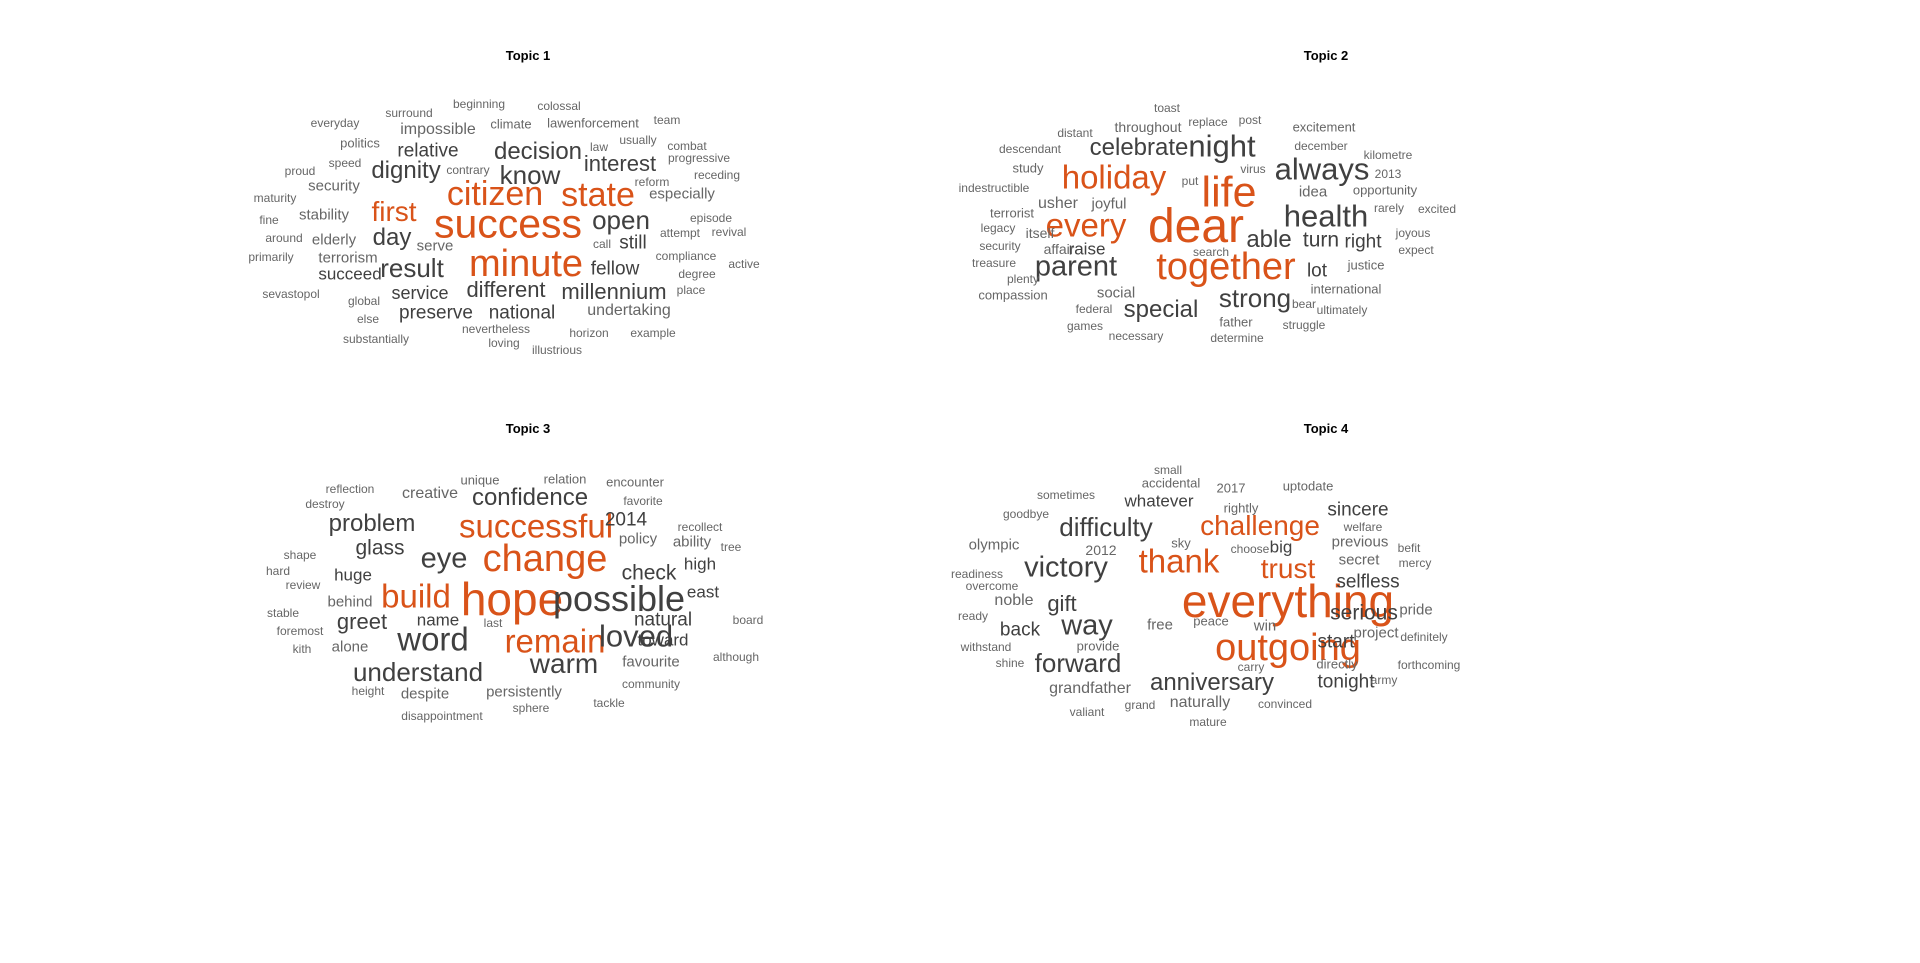 Image resolution: width=1920 pixels, height=963 pixels. I want to click on wordcloud-word: sphere, so click(531, 708).